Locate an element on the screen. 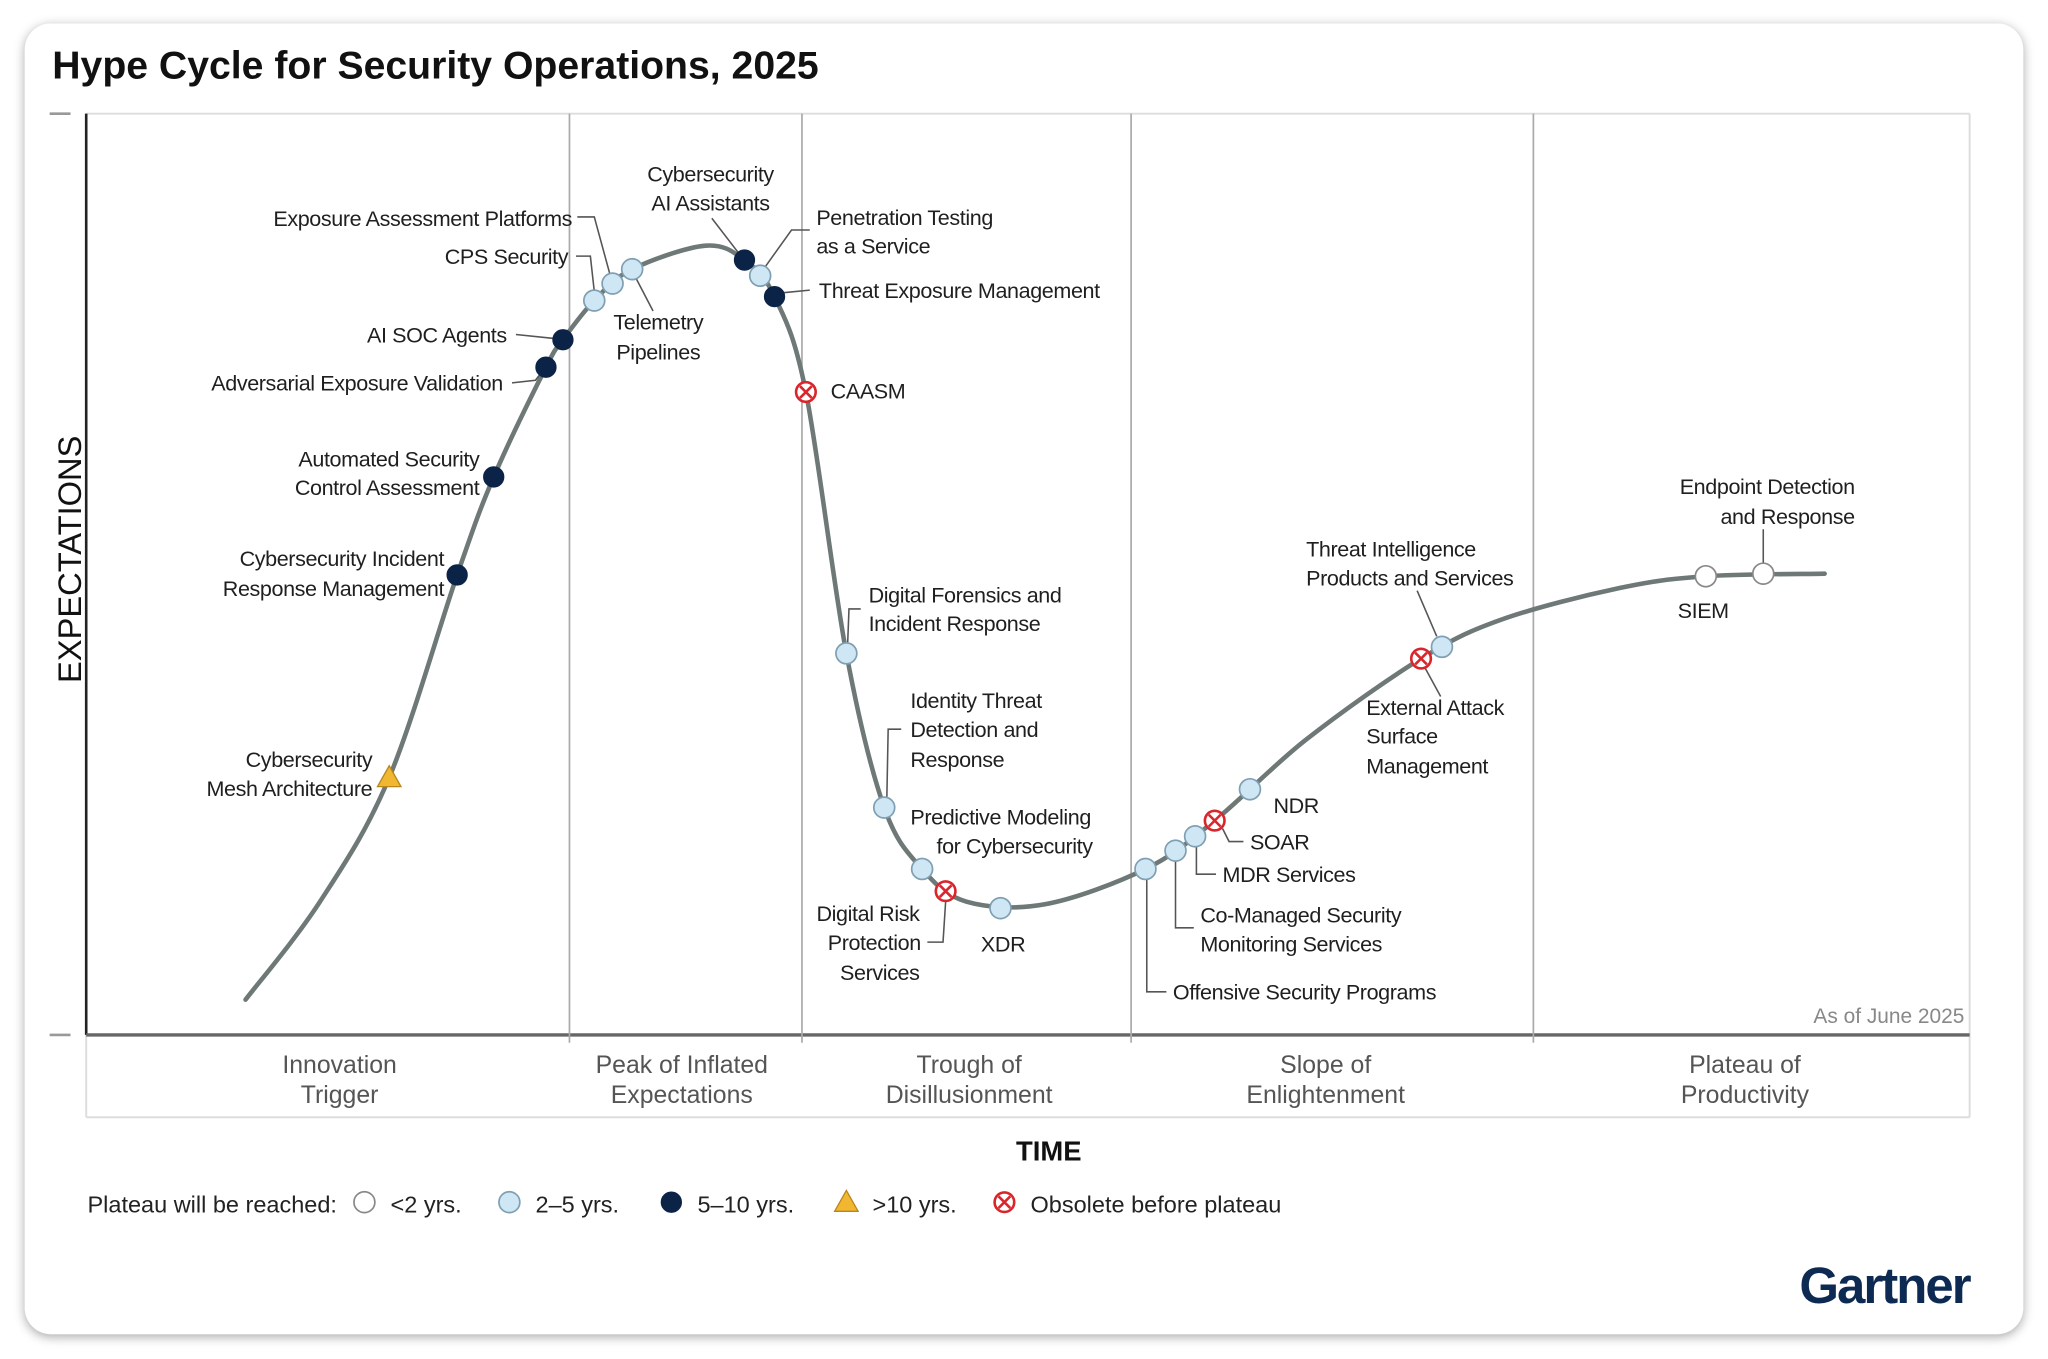  legend-label: 2–5 yrs. is located at coordinates (578, 1205).